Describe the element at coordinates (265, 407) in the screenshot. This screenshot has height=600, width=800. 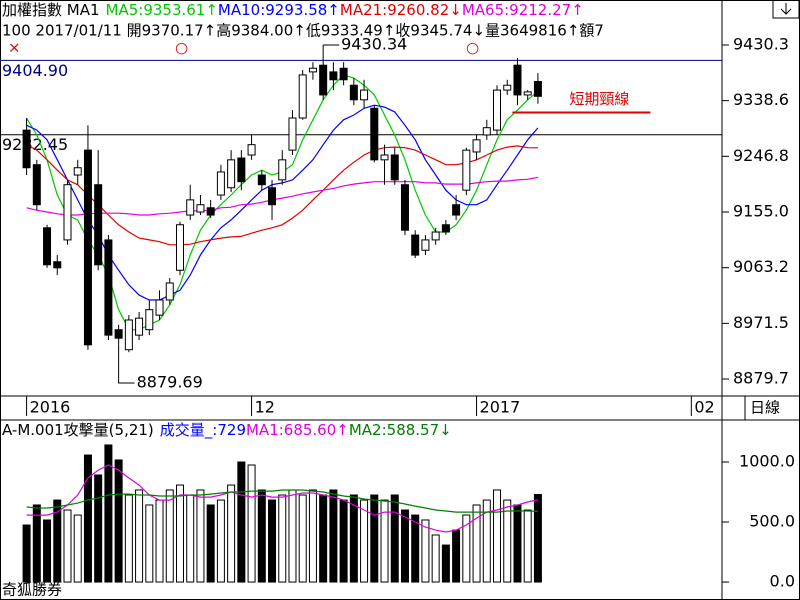
I see `x-tick-label: 12` at that location.